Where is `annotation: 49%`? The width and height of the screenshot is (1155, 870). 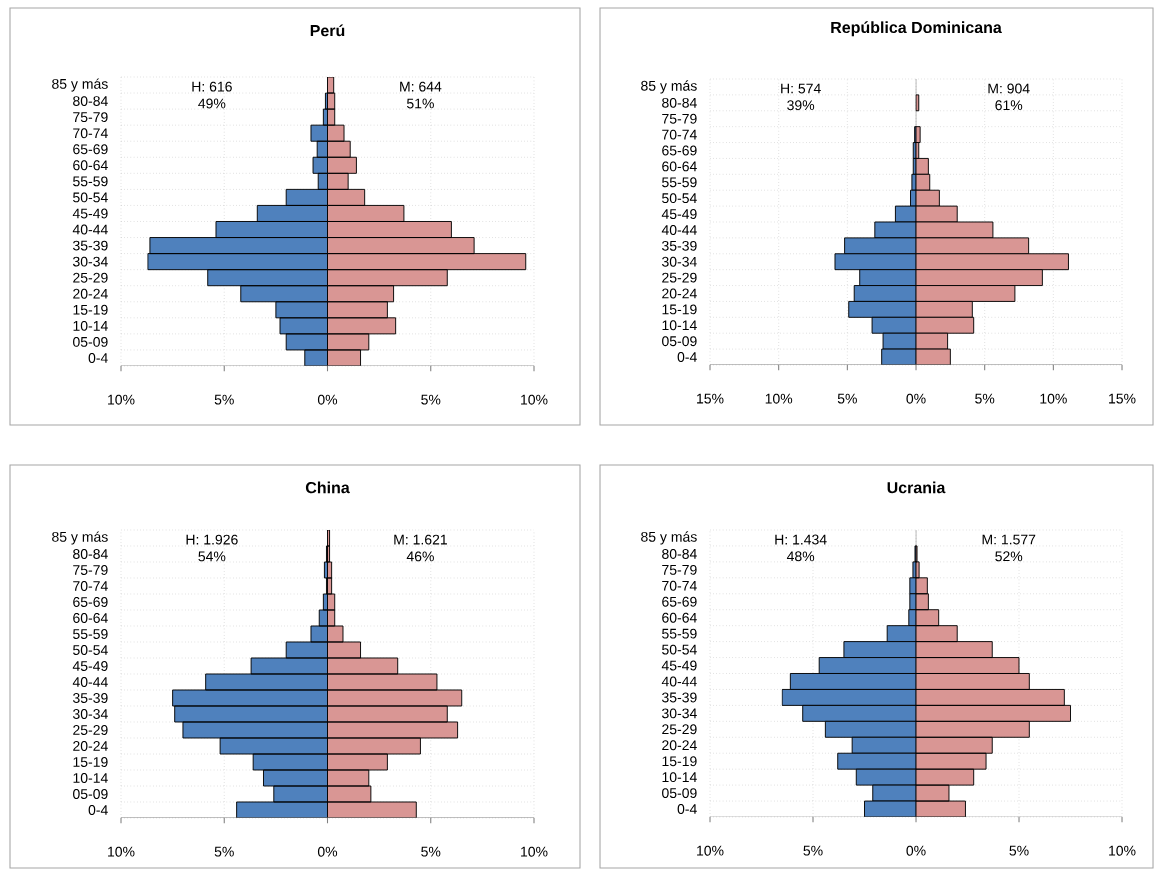
annotation: 49% is located at coordinates (212, 103).